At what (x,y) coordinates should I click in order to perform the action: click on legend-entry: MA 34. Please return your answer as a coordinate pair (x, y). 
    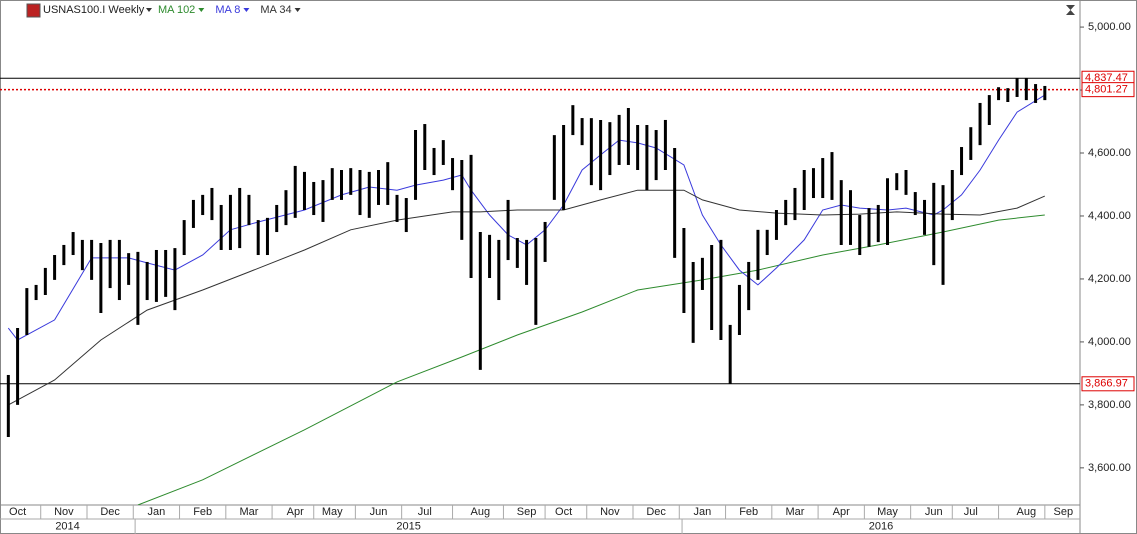
    Looking at the image, I should click on (275, 10).